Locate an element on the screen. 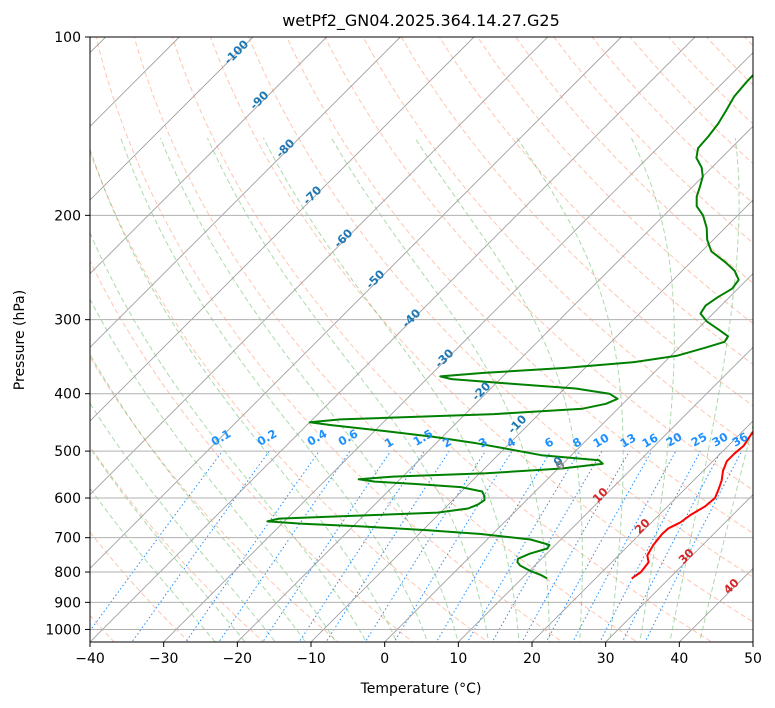 This screenshot has height=708, width=775. mixing-ratio-label: 20 is located at coordinates (674, 439).